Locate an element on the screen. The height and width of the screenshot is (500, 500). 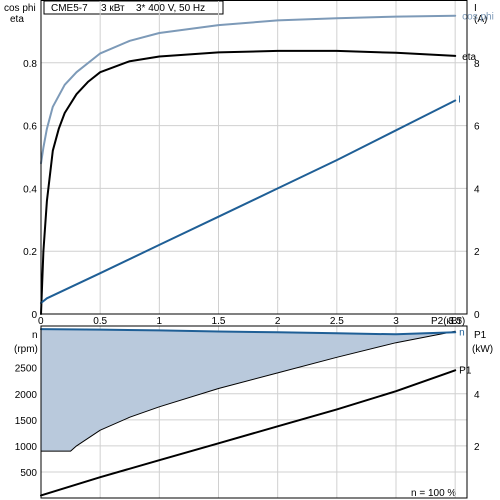
speed-unit-label: (rpm) is located at coordinates (26, 349).